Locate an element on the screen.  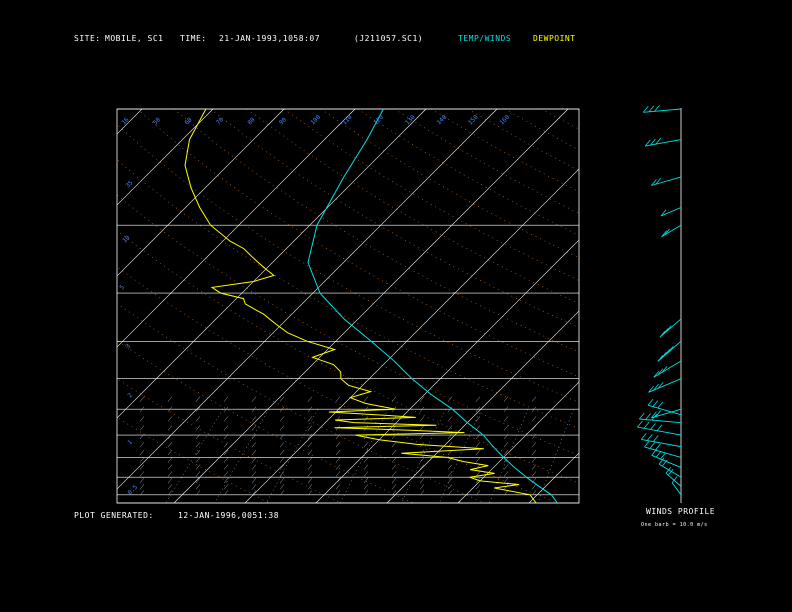
moist-adiabat-label: 60 is located at coordinates (188, 121).